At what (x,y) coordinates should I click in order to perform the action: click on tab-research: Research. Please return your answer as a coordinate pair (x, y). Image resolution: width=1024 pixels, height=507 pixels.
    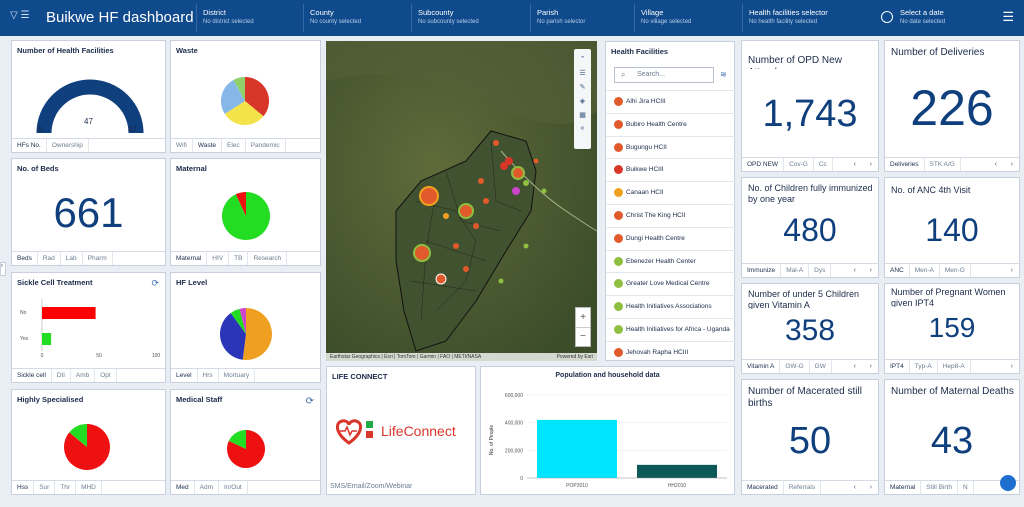
    Looking at the image, I should click on (268, 258).